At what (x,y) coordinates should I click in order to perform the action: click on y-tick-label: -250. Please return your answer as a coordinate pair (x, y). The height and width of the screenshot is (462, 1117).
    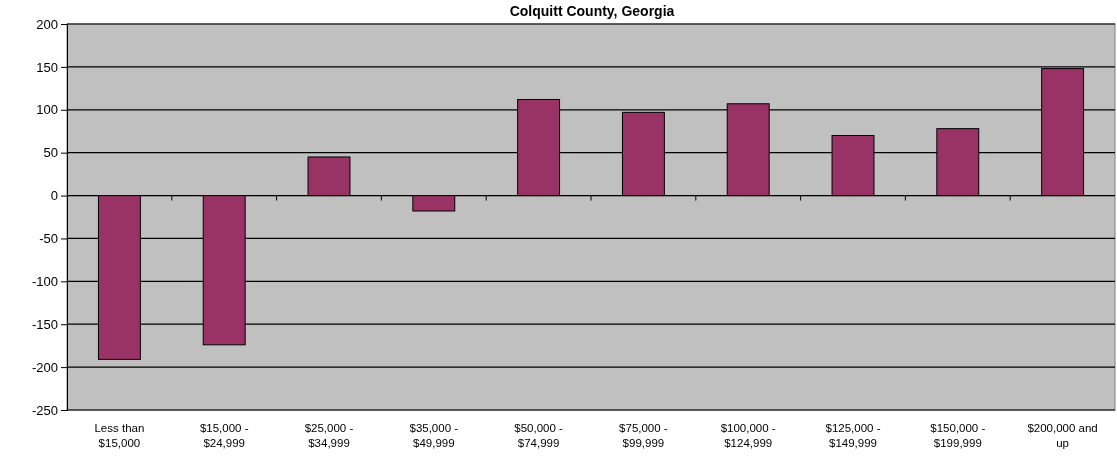
    Looking at the image, I should click on (44, 410).